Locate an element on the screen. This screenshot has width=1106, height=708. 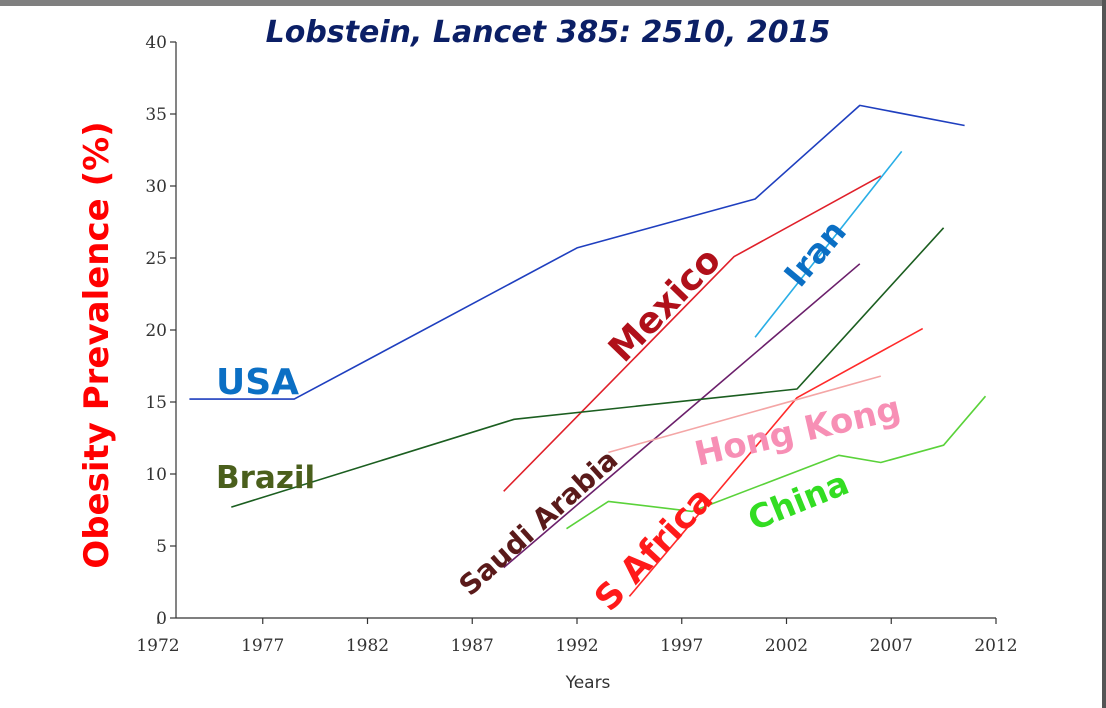
series-line-iran is located at coordinates (828, 244).